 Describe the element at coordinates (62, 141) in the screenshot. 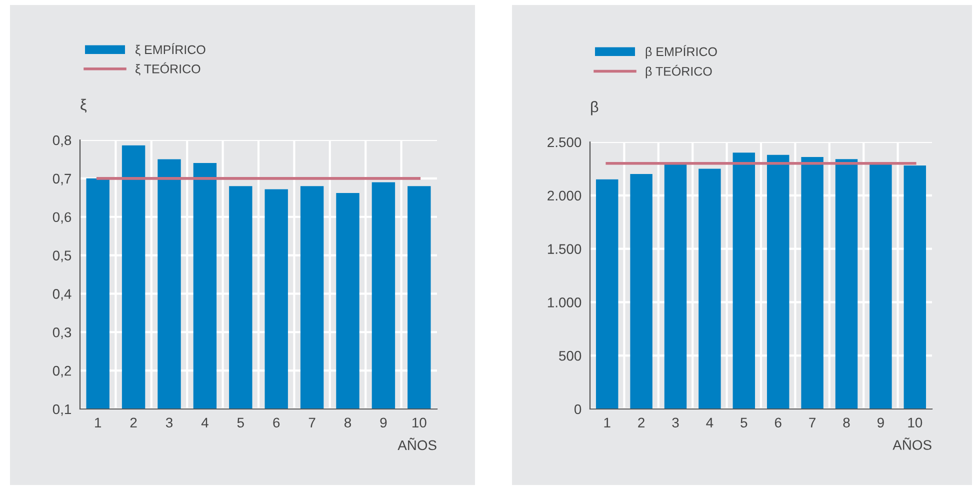

I see `y-tick-label: 0,8` at that location.